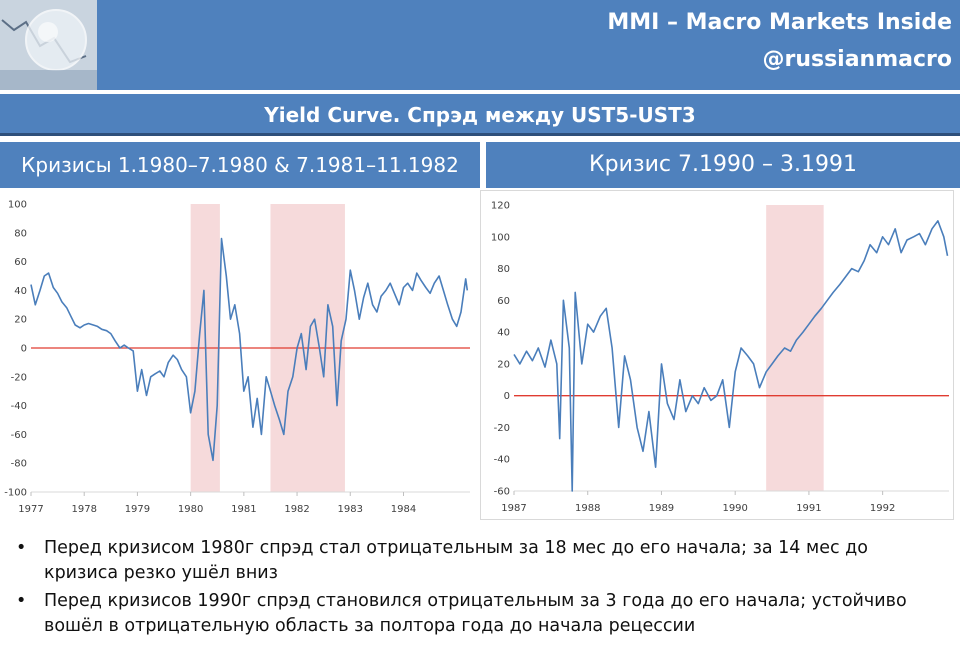 The width and height of the screenshot is (960, 659). Describe the element at coordinates (350, 509) in the screenshot. I see `x-tick-label: 1983` at that location.